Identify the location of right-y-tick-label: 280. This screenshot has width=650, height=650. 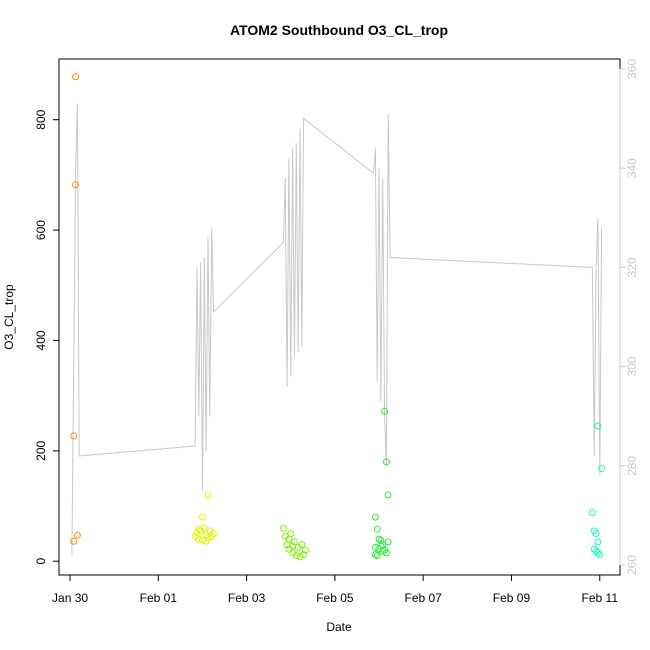
(632, 466).